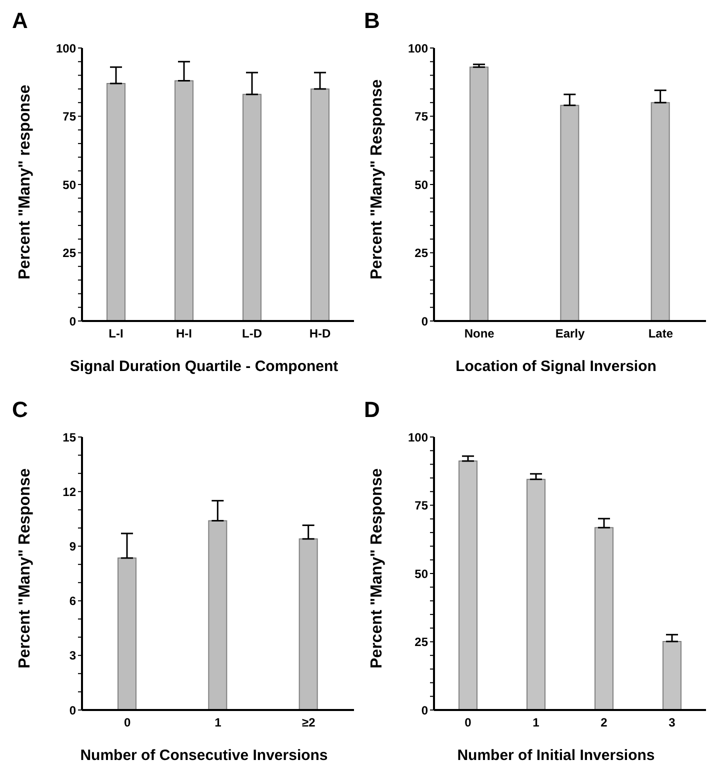 The height and width of the screenshot is (772, 719). Describe the element at coordinates (661, 333) in the screenshot. I see `x-tick-label: Late` at that location.